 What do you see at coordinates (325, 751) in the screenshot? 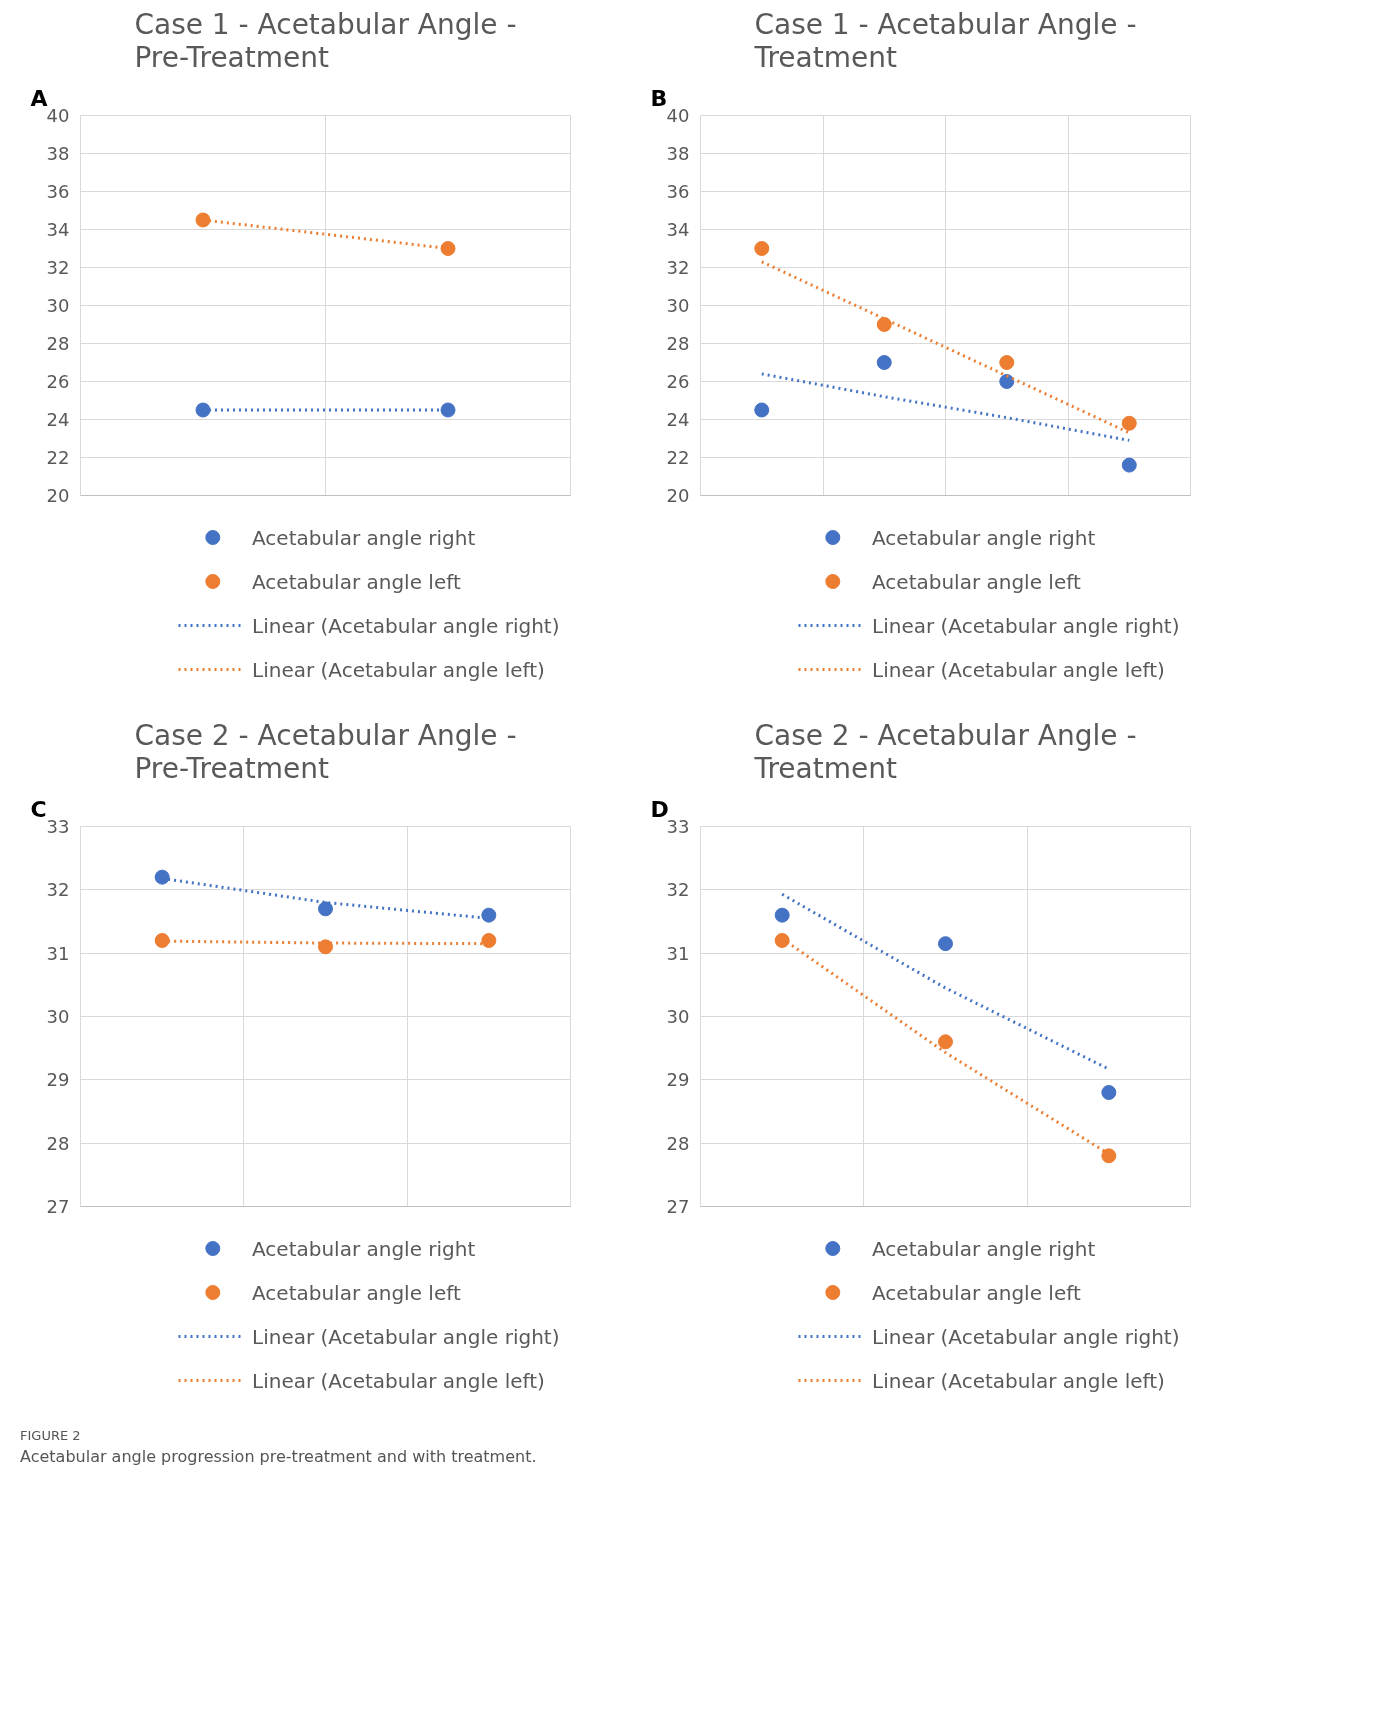
I see `chart-title: Case 2 - Acetabular Angle - Pre-Treatment` at bounding box center [325, 751].